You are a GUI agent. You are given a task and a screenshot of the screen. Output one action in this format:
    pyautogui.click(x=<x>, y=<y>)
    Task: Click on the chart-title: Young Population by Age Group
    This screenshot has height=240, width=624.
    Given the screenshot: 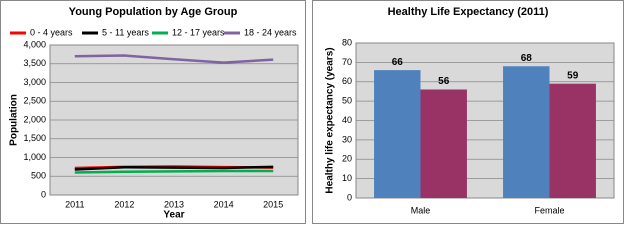 What is the action you would take?
    pyautogui.click(x=153, y=12)
    